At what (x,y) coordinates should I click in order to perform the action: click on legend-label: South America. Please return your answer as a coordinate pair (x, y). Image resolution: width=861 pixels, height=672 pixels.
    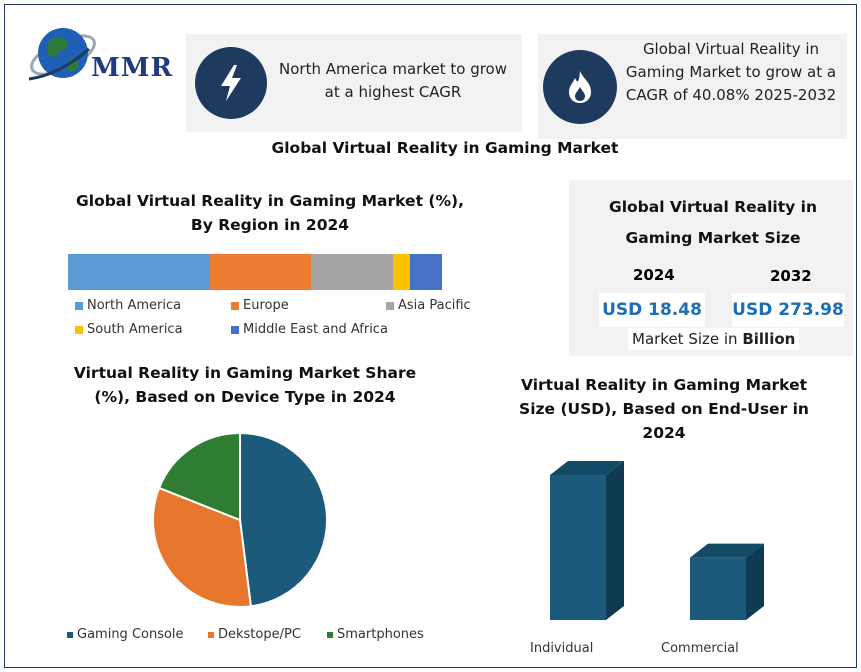
    Looking at the image, I should click on (135, 329).